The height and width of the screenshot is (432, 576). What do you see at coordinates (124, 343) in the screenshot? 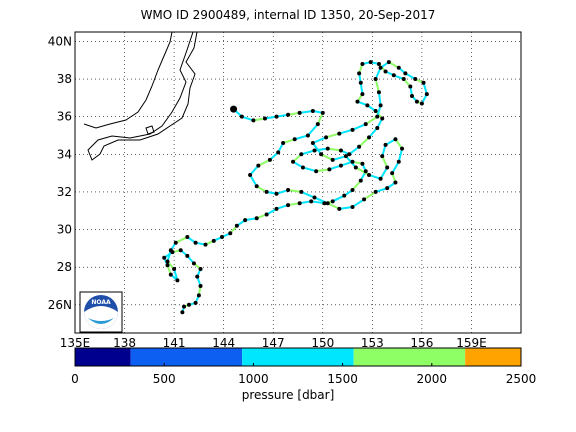
I see `lon-tick-label: 138` at bounding box center [124, 343].